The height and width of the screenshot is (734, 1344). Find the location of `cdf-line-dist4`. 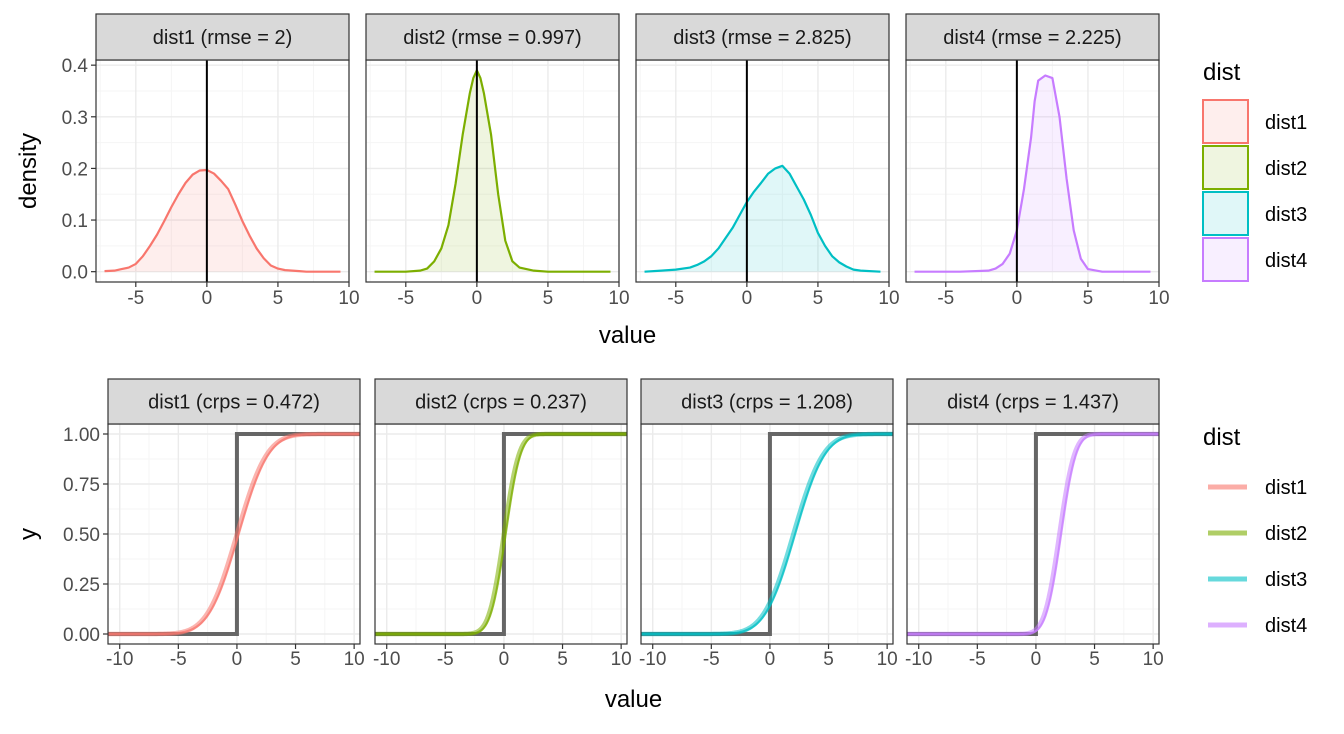

cdf-line-dist4 is located at coordinates (1033, 534).